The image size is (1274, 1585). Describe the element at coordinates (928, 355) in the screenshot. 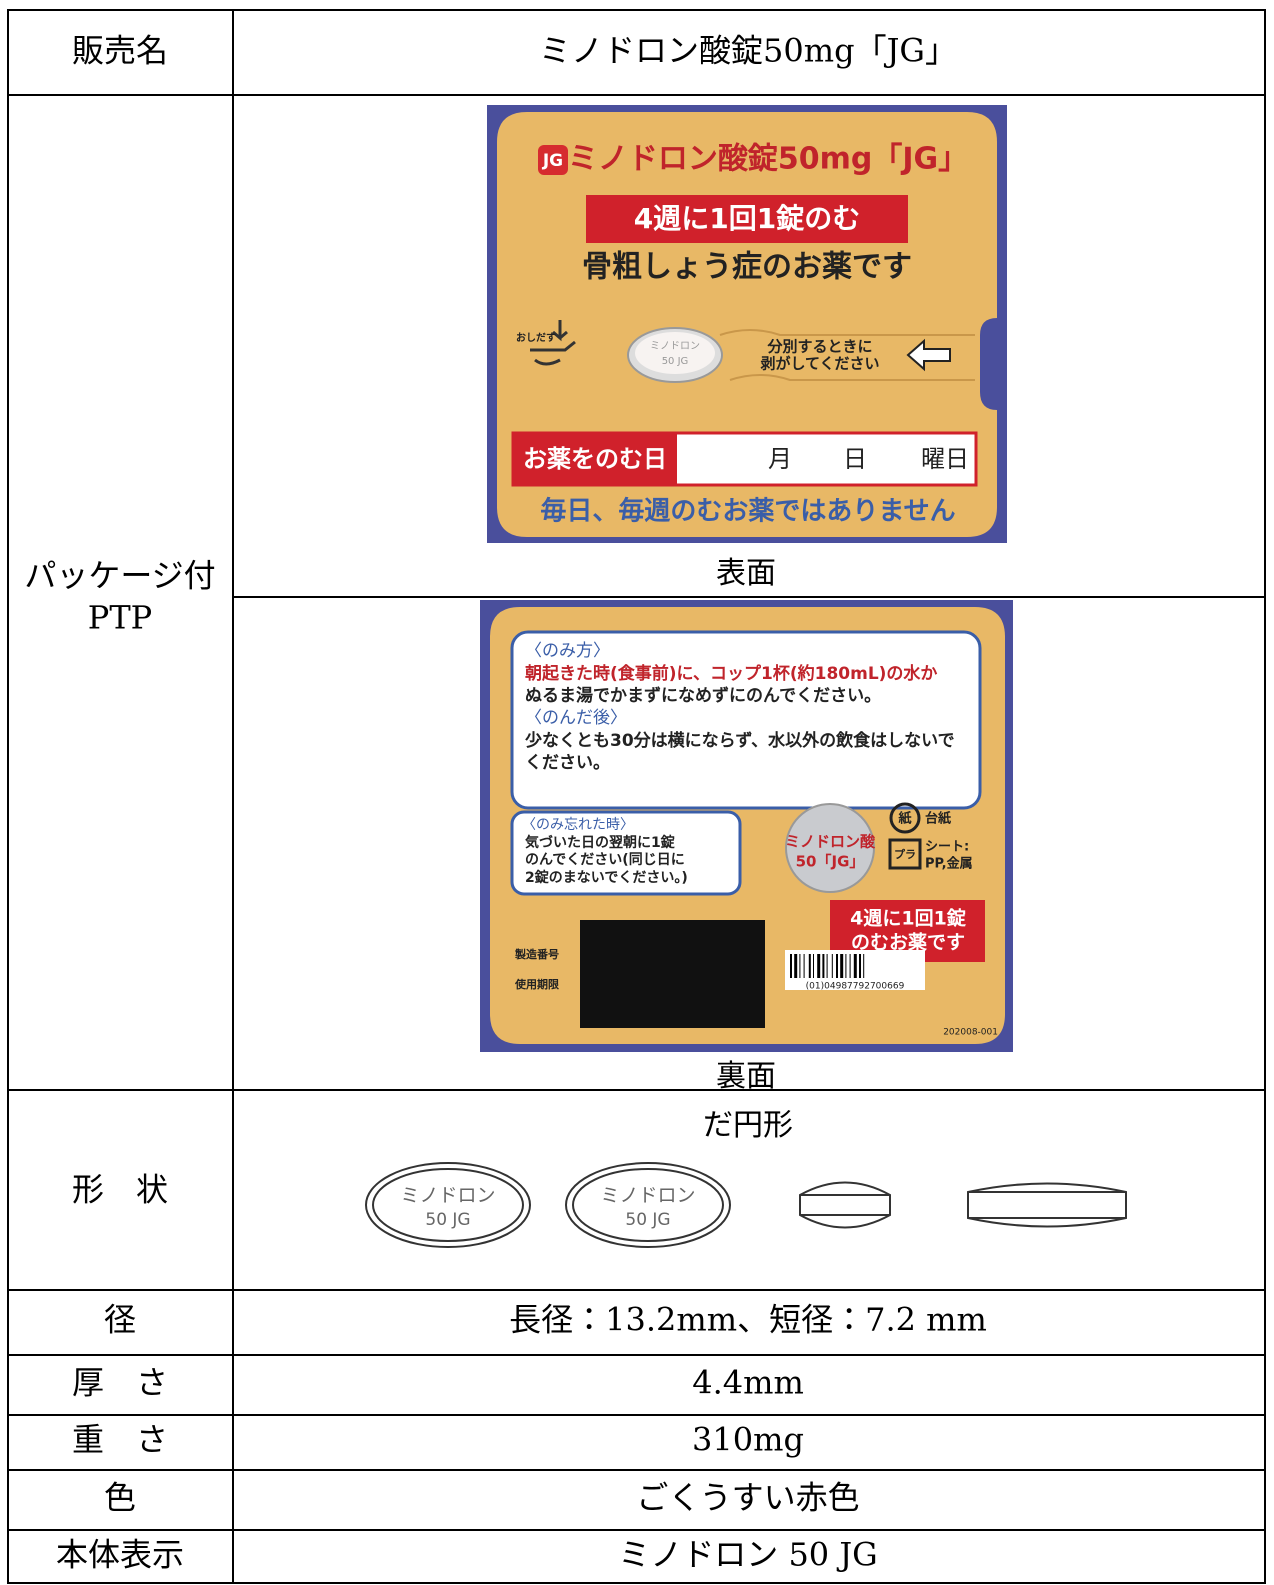

I see `arrow-icon` at that location.